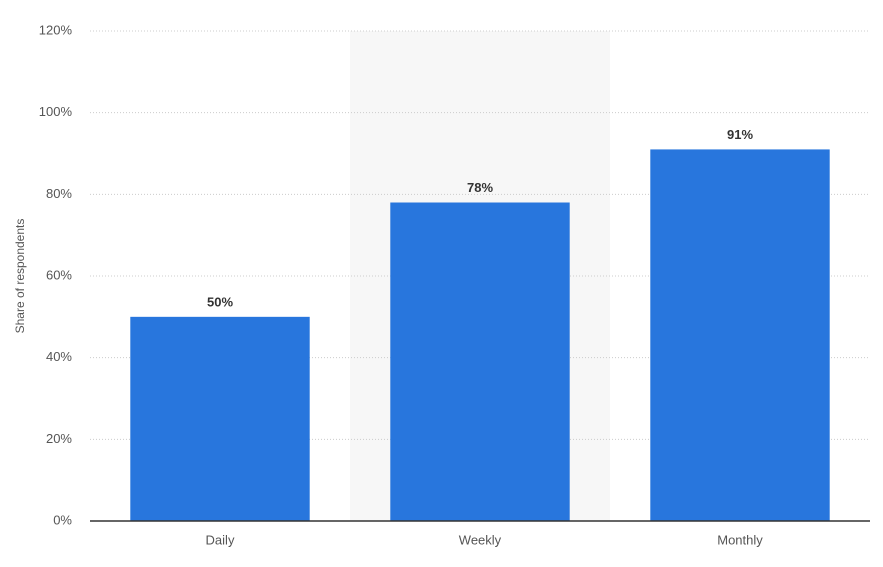 This screenshot has width=883, height=567. I want to click on value-label: 78%, so click(480, 187).